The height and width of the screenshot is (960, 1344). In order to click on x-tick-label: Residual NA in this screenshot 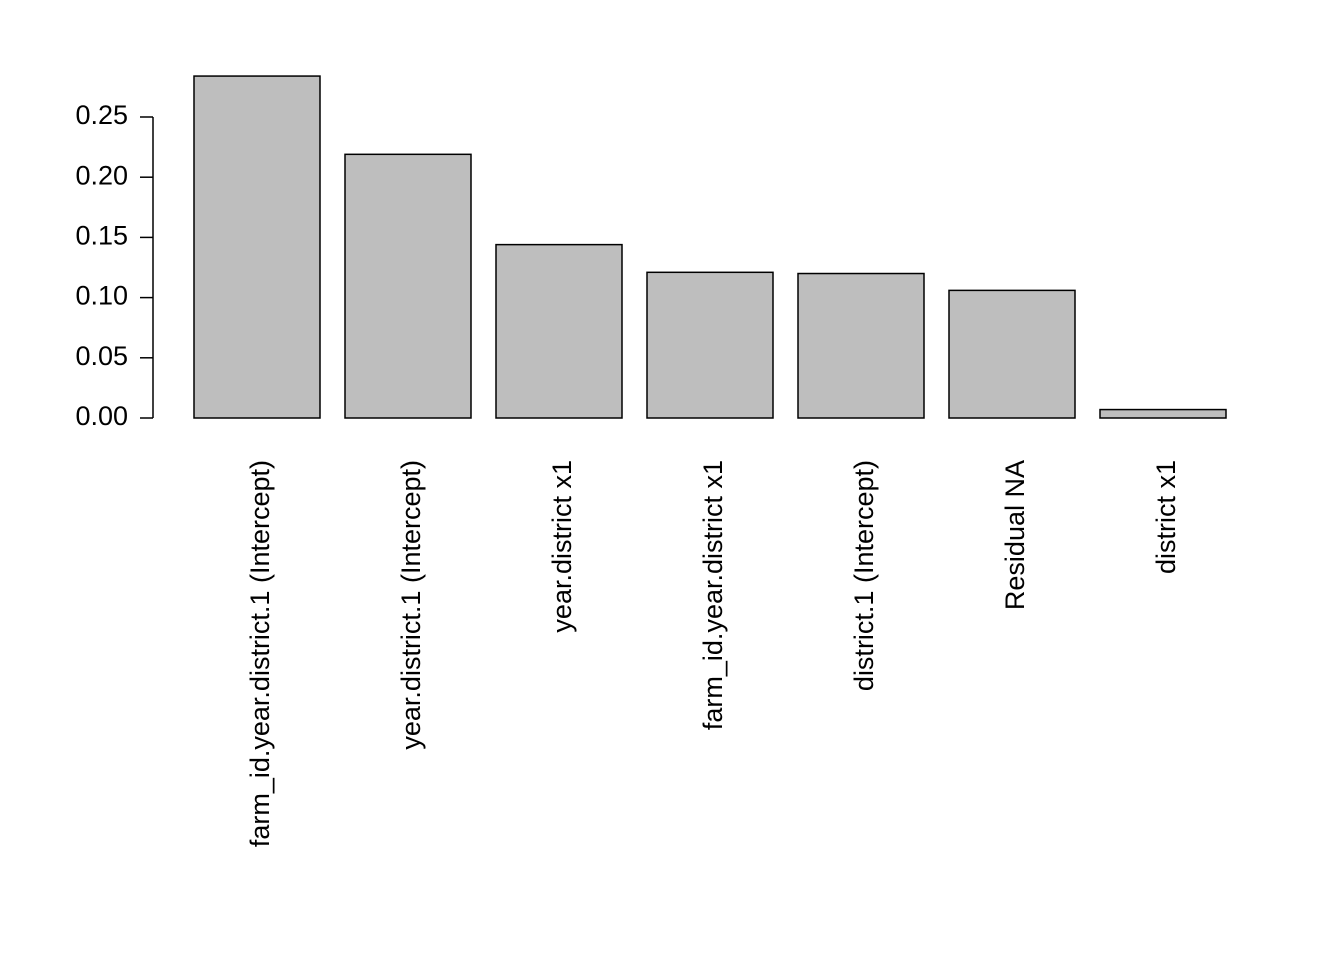, I will do `click(1015, 535)`.